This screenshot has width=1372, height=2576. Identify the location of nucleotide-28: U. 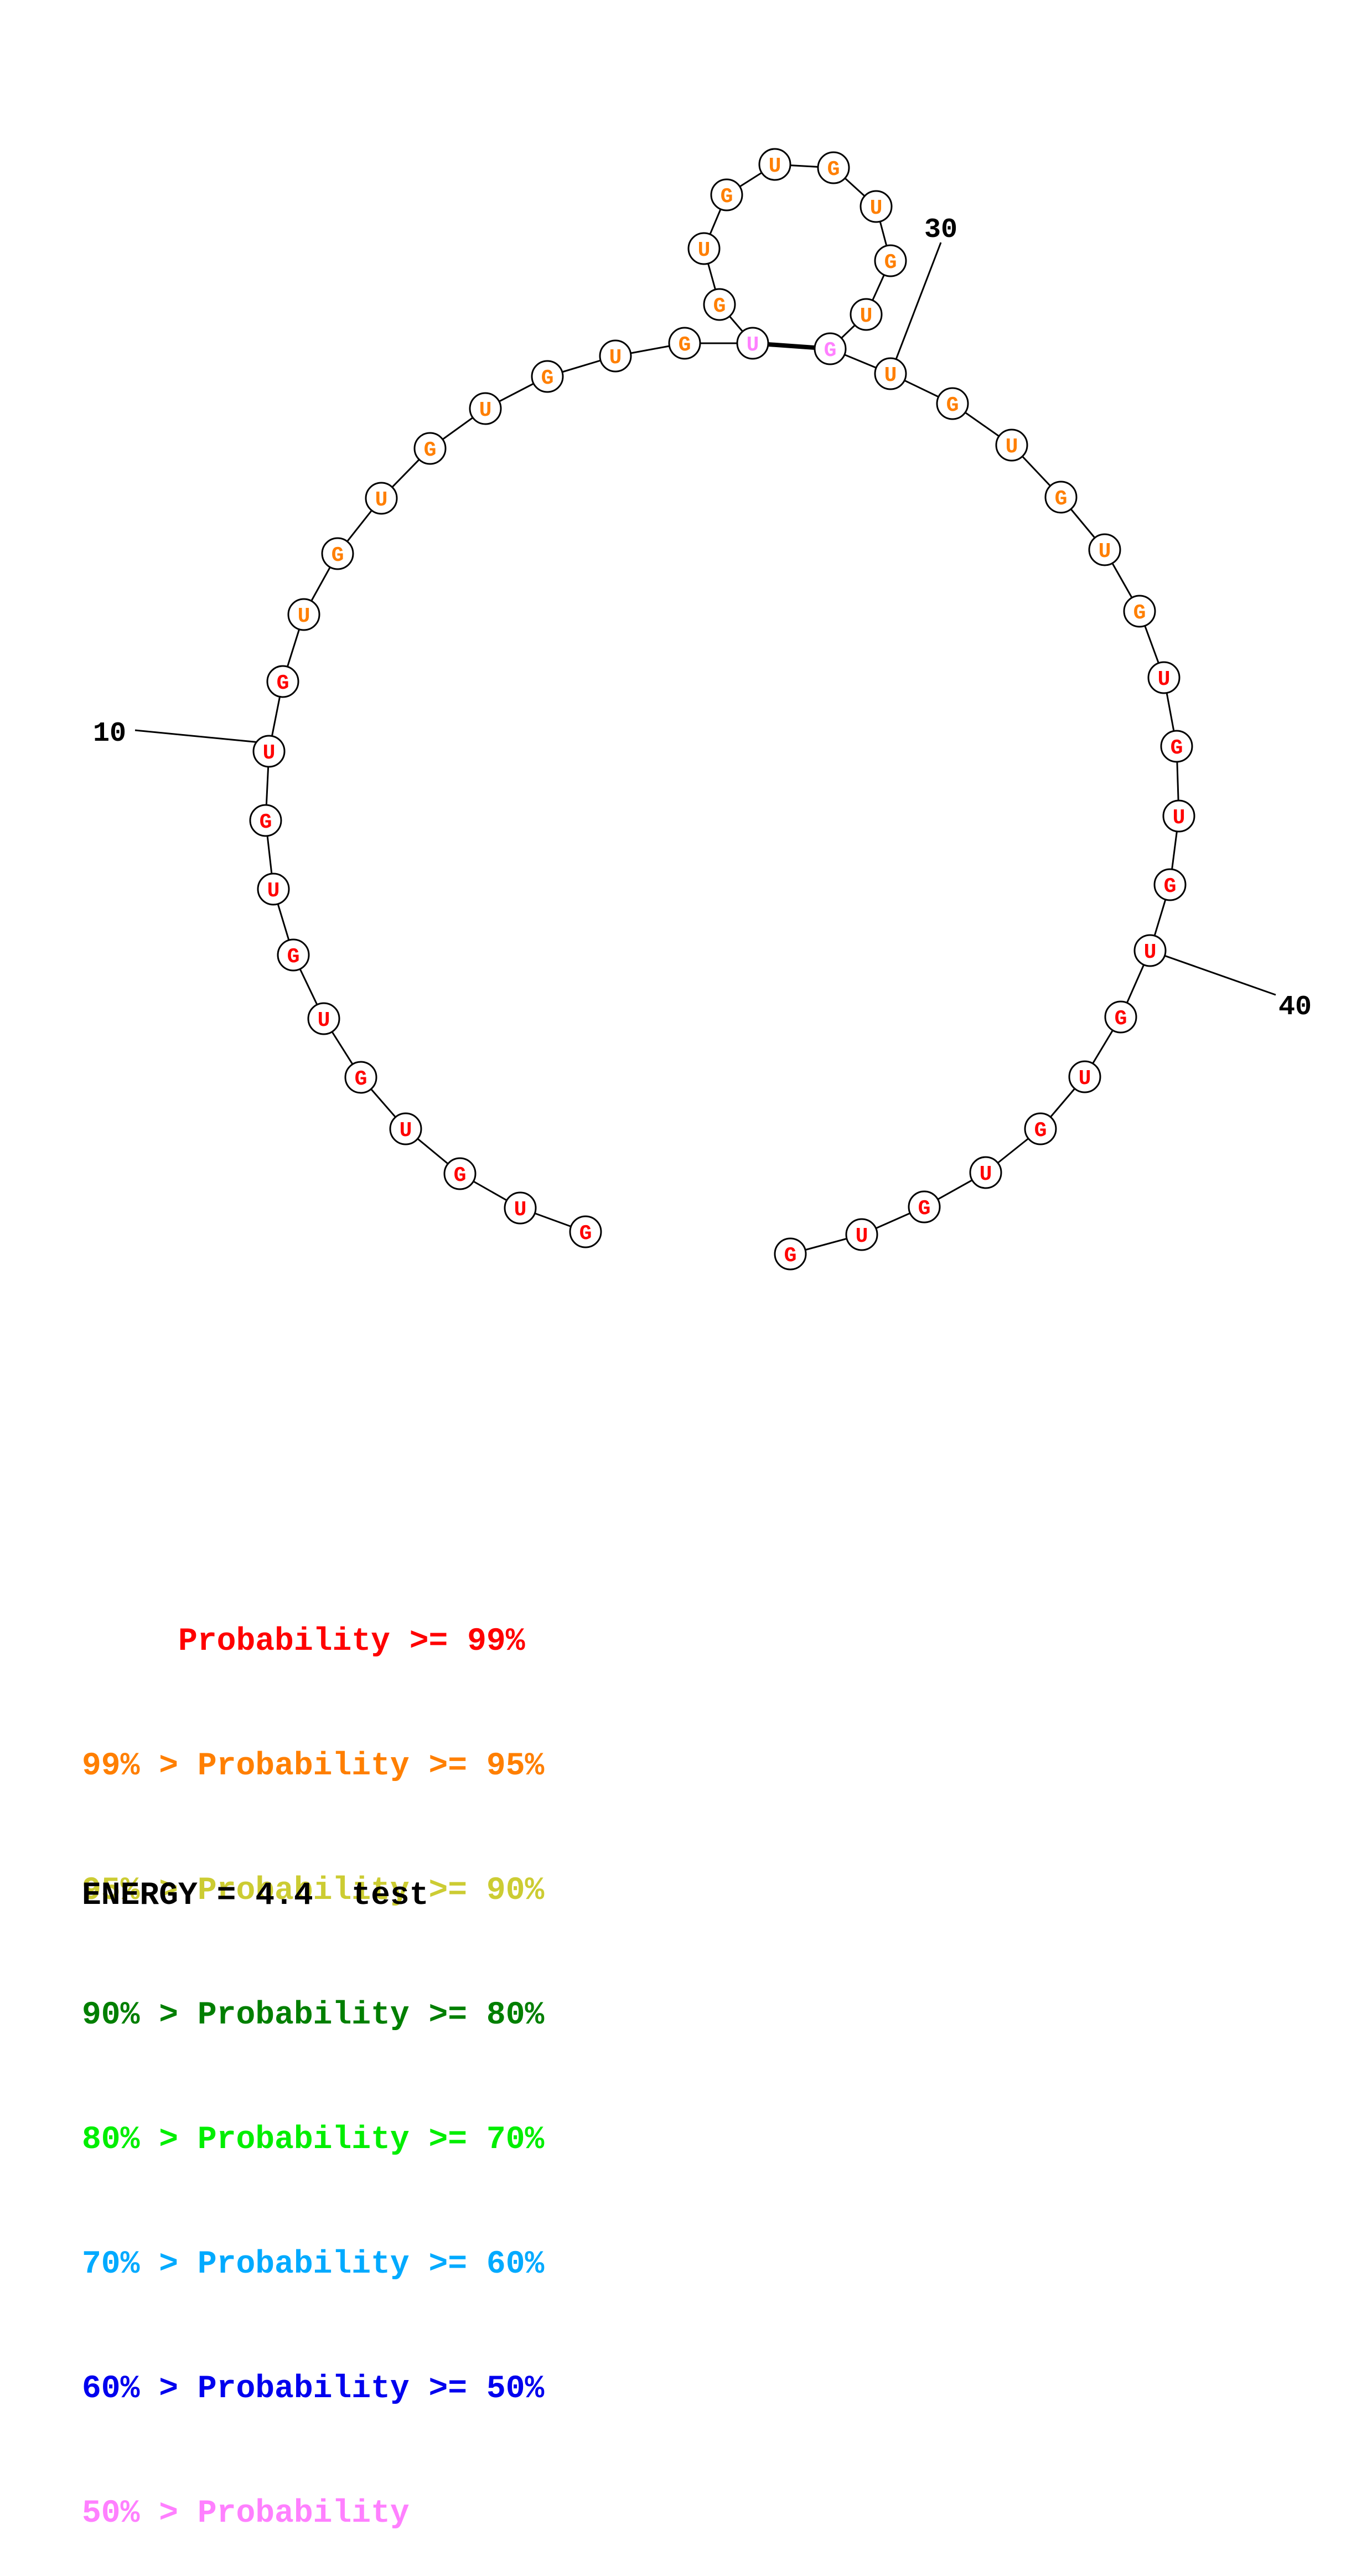
(867, 314).